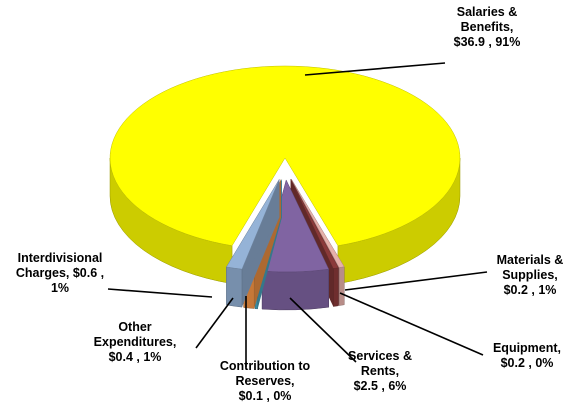 The image size is (572, 415). What do you see at coordinates (60, 288) in the screenshot?
I see `data-label-line: 1%` at bounding box center [60, 288].